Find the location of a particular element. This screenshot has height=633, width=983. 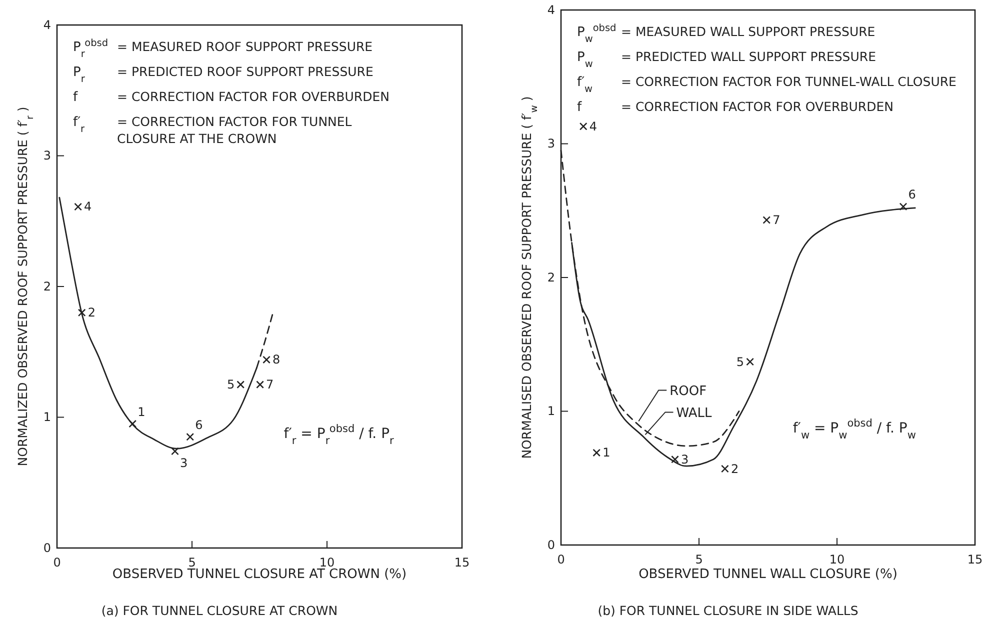

text: P$_{w}$ = PREDICTED WALL SUPPORT PRESSURE is located at coordinates (726, 59).